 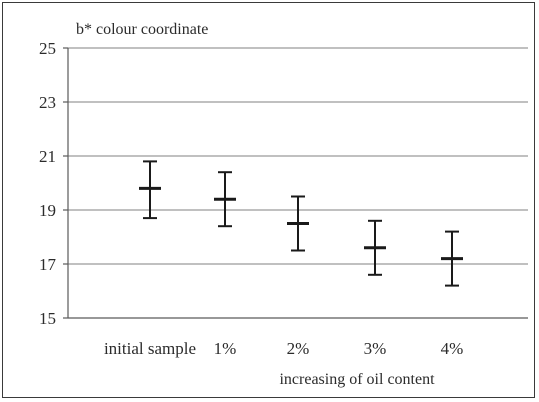 What do you see at coordinates (47, 48) in the screenshot?
I see `y-tick-label: 25` at bounding box center [47, 48].